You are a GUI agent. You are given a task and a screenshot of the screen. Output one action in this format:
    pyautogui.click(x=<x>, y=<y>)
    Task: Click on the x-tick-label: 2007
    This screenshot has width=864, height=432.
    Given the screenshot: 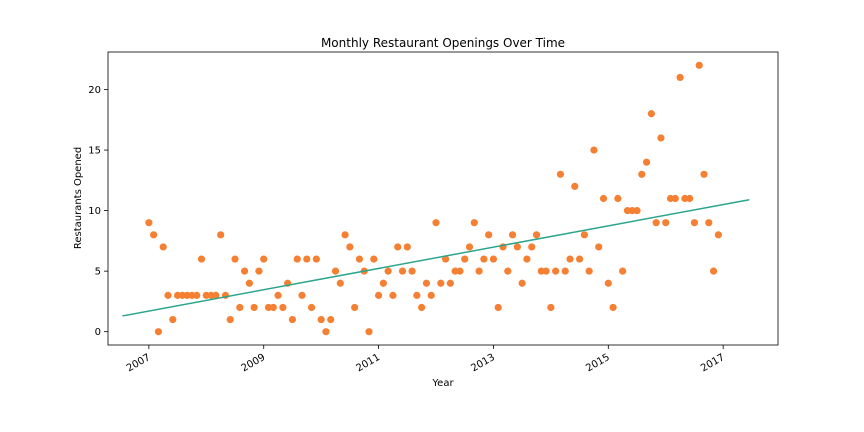 What is the action you would take?
    pyautogui.click(x=139, y=363)
    